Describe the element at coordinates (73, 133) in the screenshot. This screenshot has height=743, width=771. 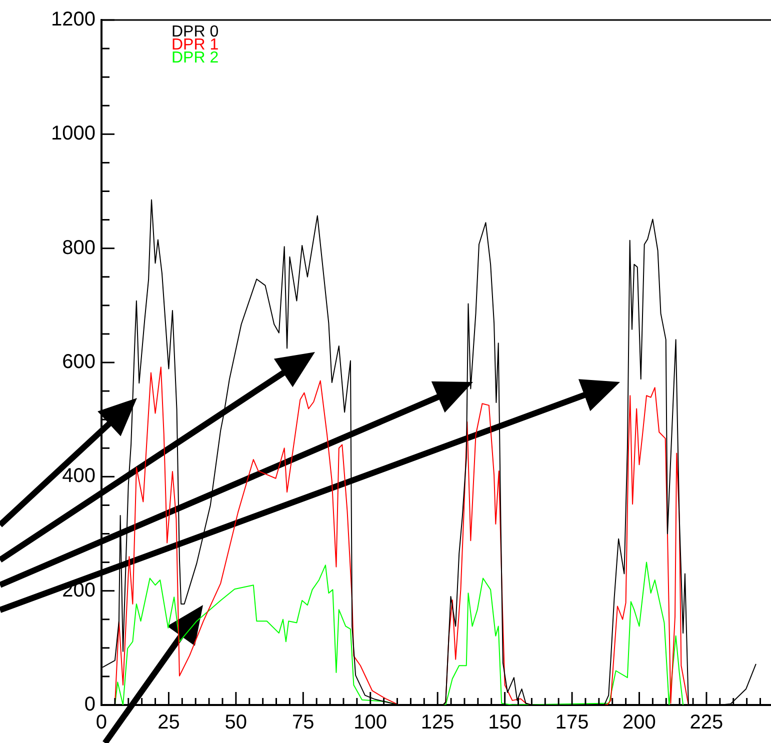
I see `y-tick-label: 1000` at that location.